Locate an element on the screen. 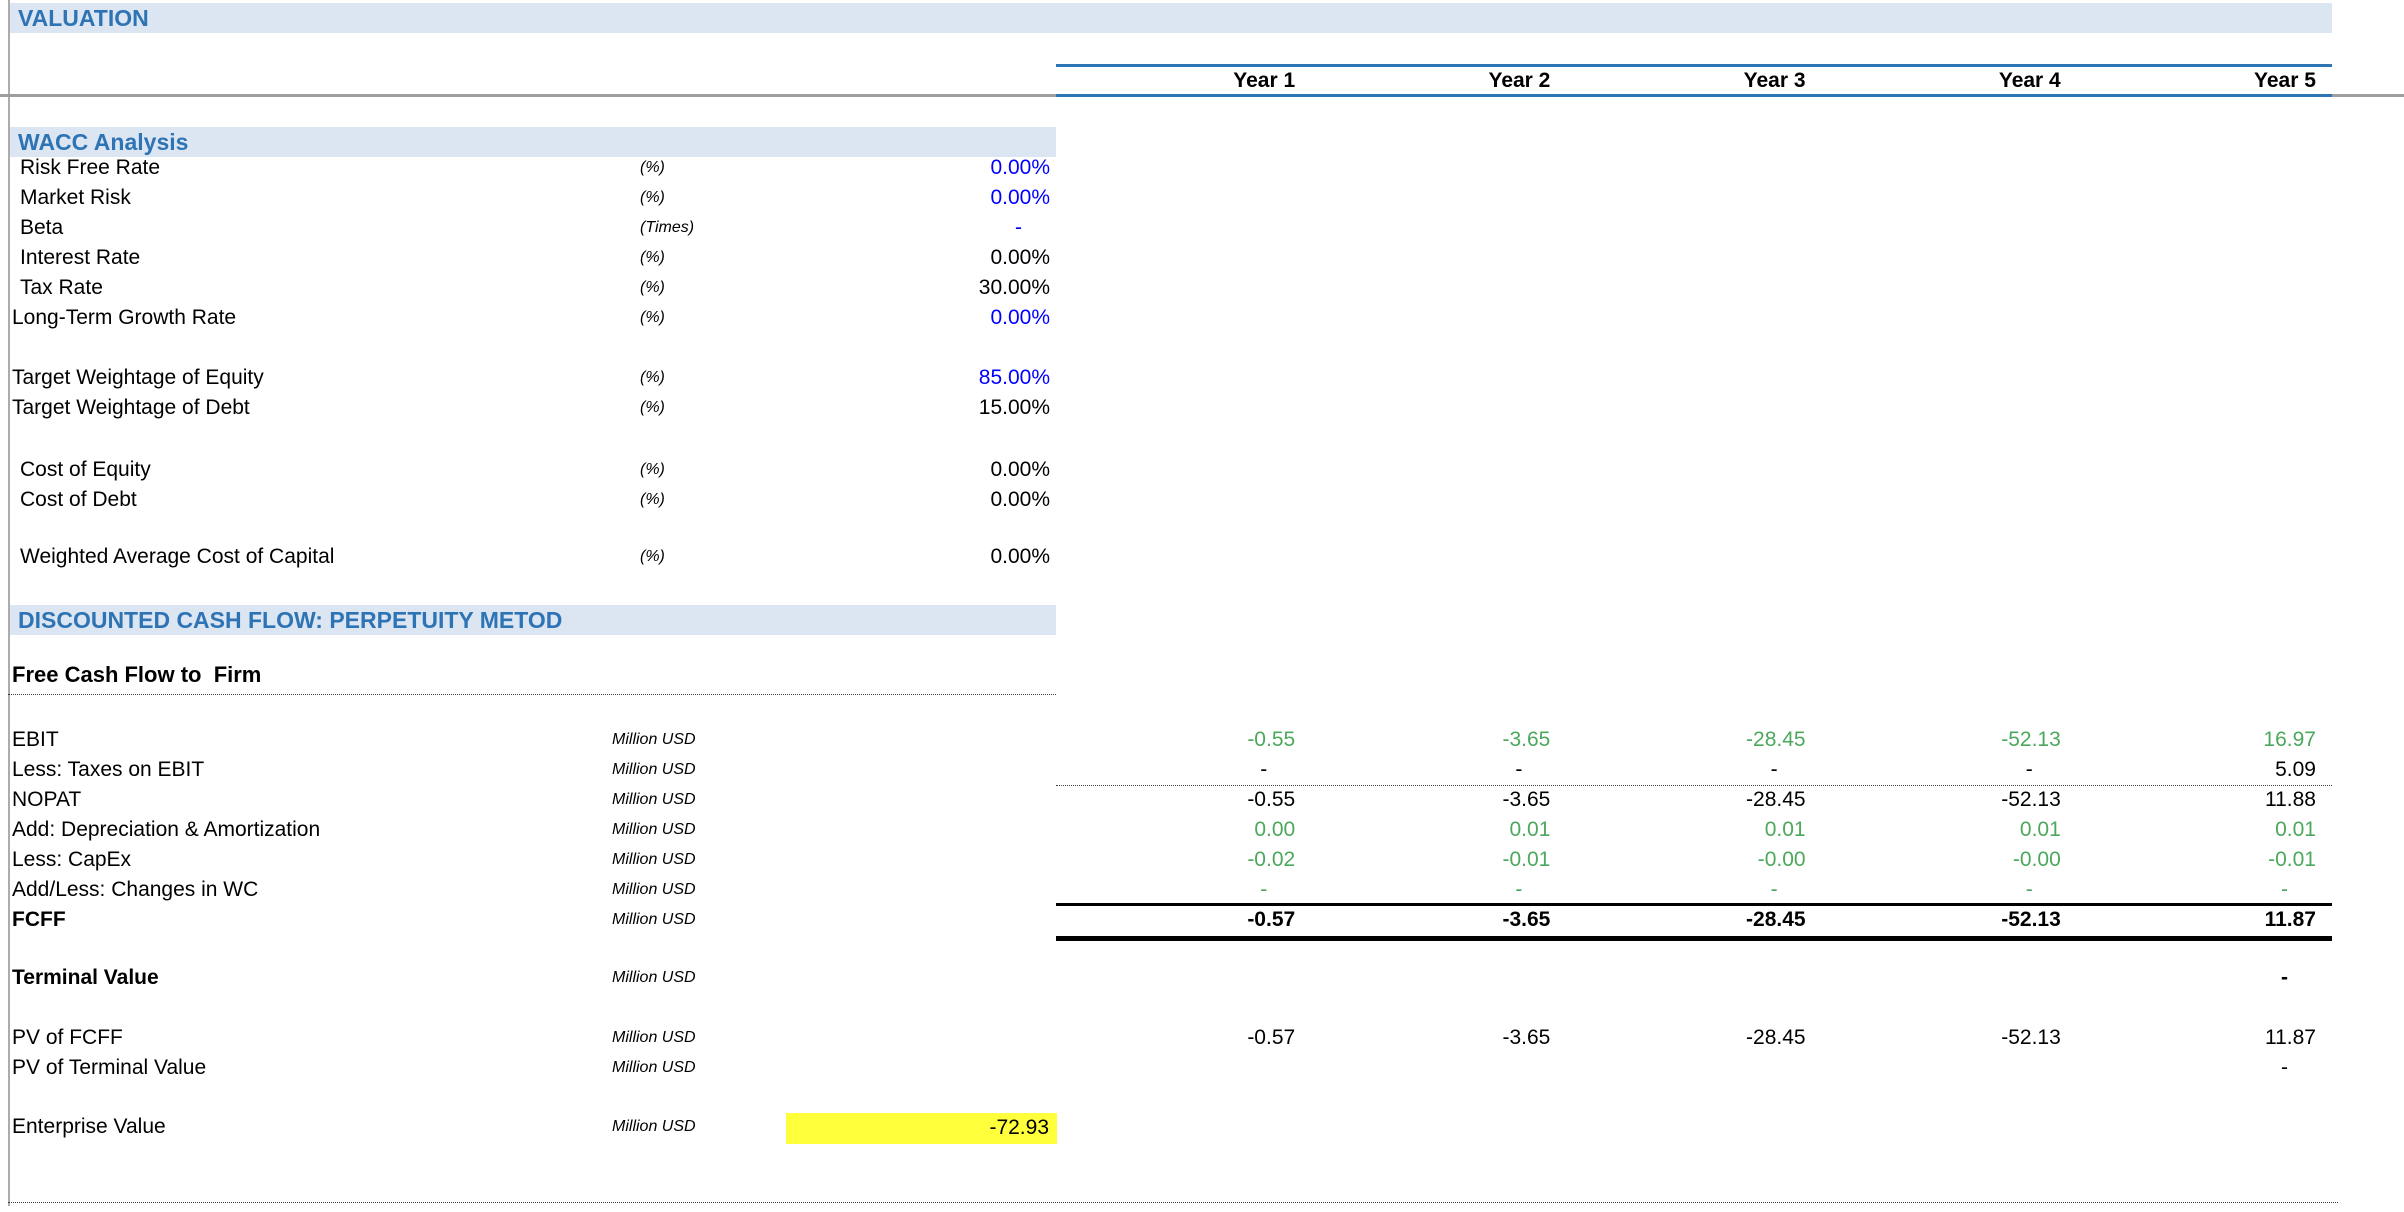  row-label: FCFF is located at coordinates (39, 919).